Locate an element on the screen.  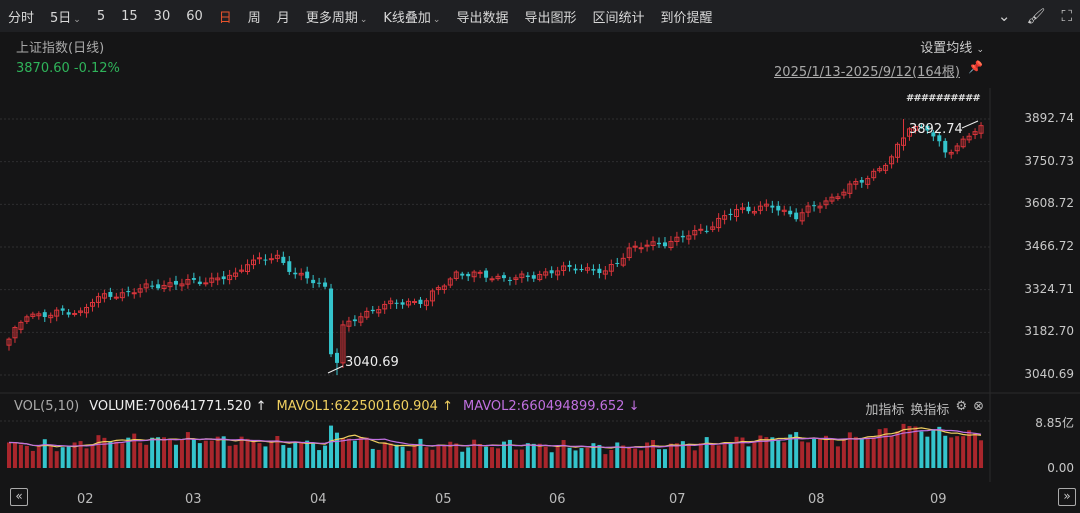
period-5: 60 is located at coordinates (194, 16).